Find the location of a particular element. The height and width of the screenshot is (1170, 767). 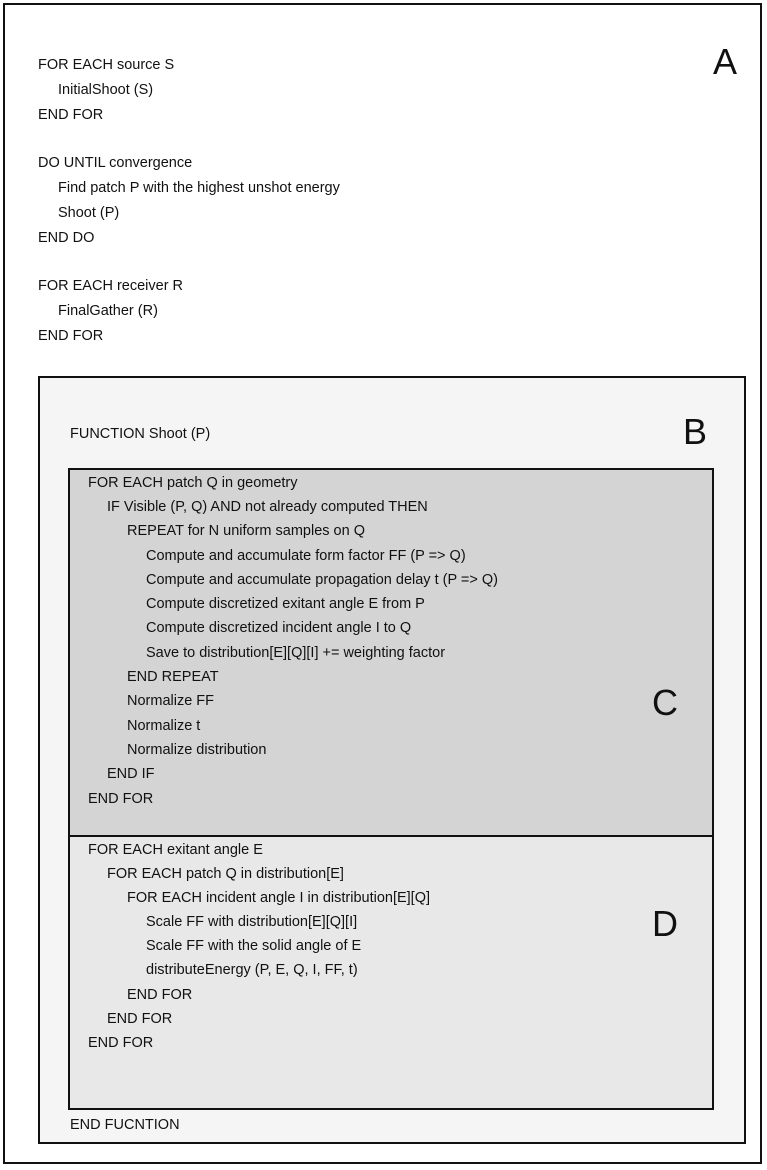

panel-a-letter: A is located at coordinates (725, 61).